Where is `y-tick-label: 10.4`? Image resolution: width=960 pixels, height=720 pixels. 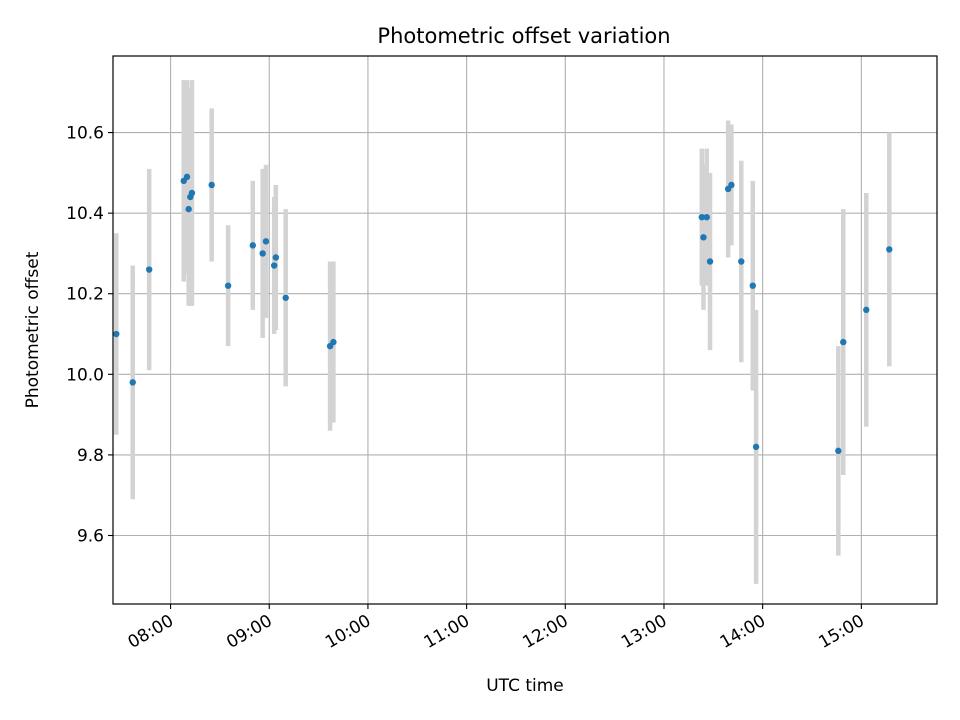 y-tick-label: 10.4 is located at coordinates (85, 214).